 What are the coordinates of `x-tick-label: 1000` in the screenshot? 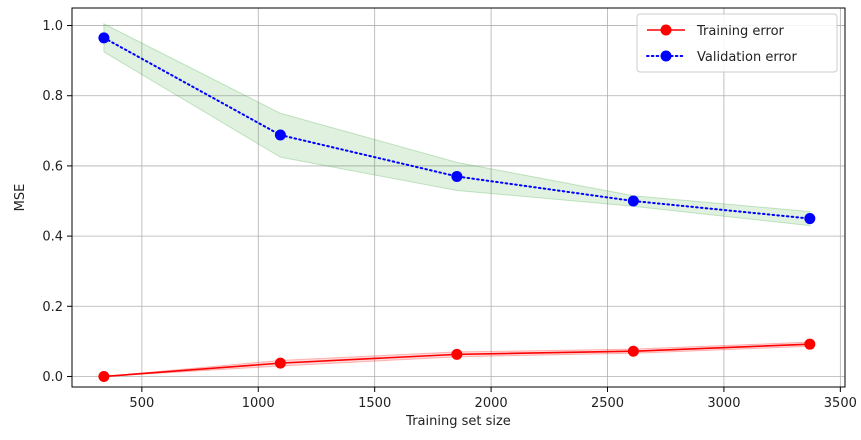 It's located at (258, 403).